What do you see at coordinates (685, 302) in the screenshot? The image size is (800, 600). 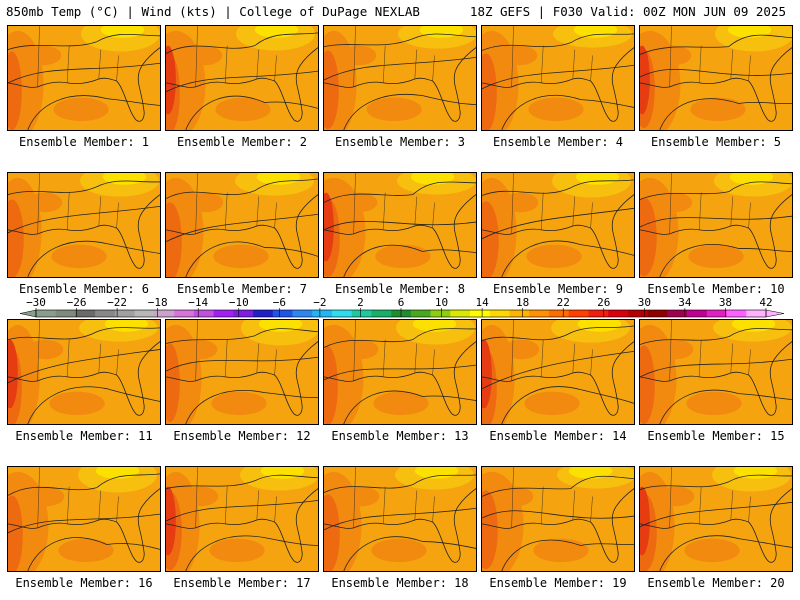 I see `colorbar-tick-label: 34` at bounding box center [685, 302].